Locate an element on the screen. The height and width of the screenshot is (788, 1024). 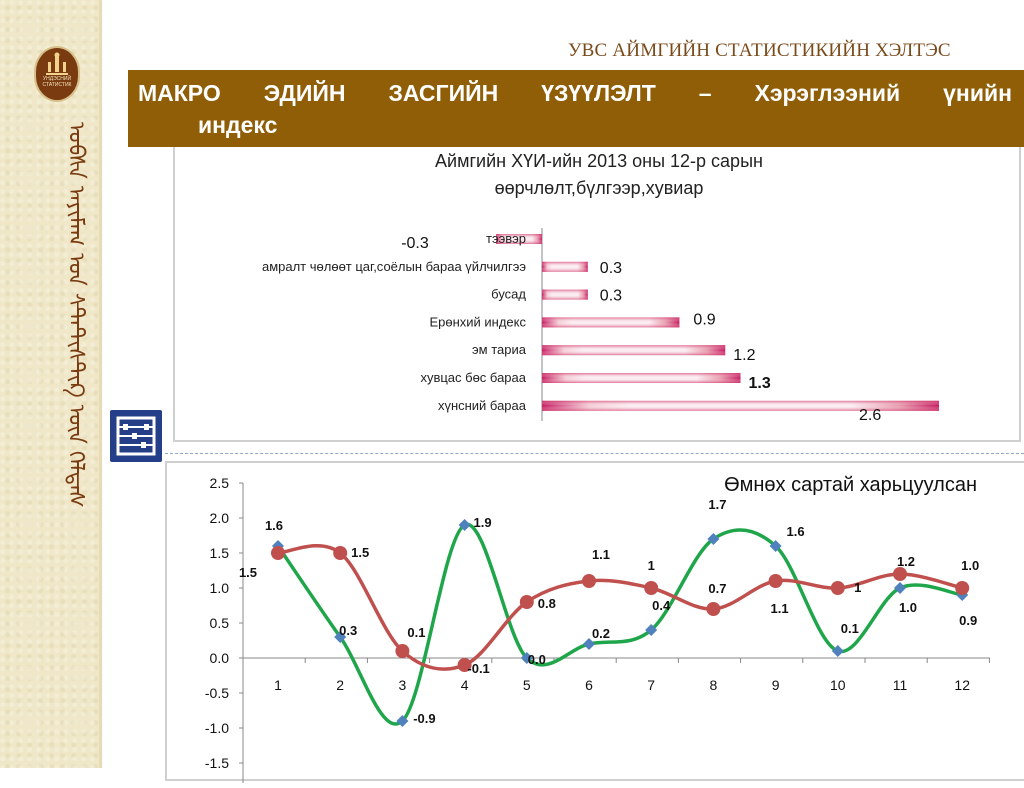
x-tick-label: 5 is located at coordinates (527, 685).